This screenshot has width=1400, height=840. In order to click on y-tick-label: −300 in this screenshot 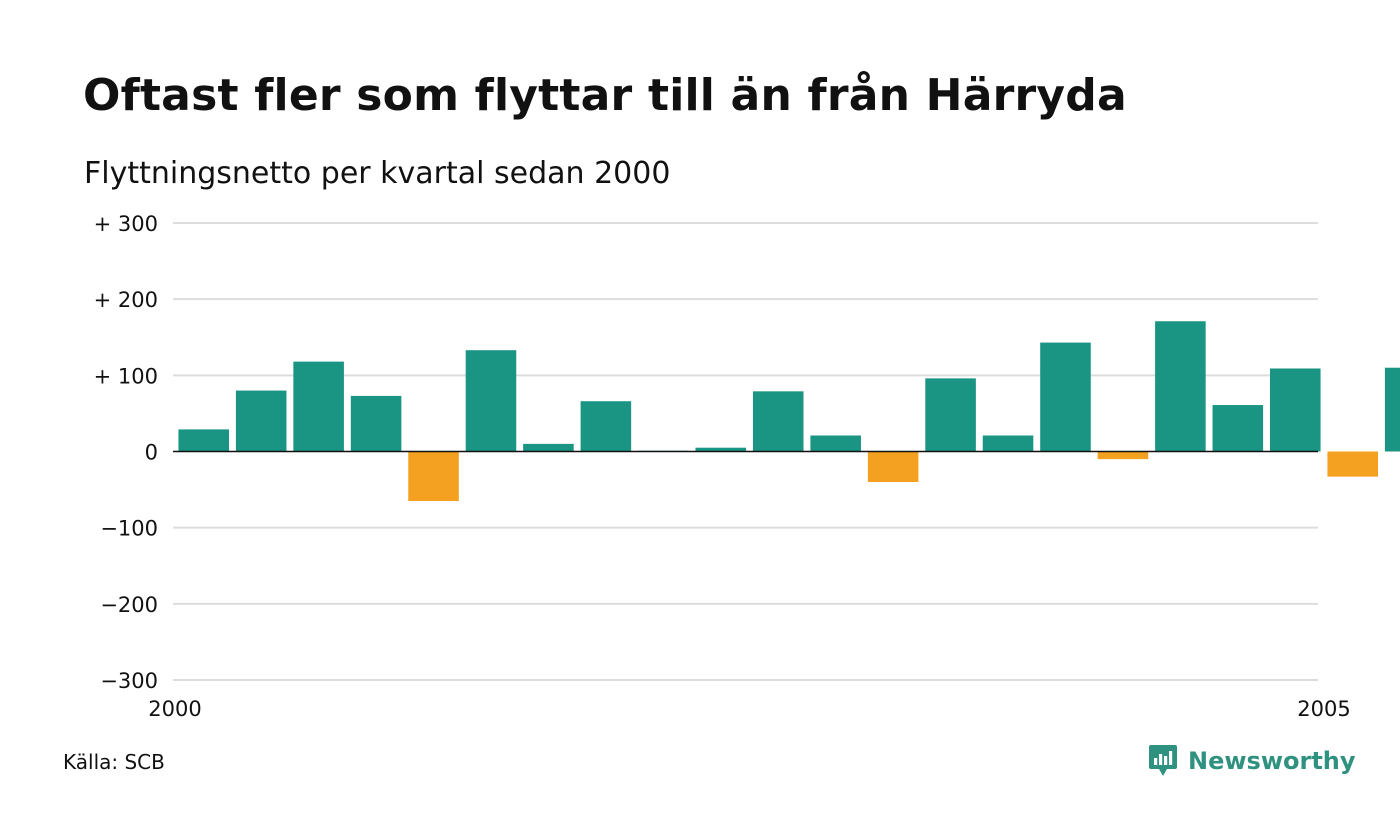, I will do `click(129, 681)`.